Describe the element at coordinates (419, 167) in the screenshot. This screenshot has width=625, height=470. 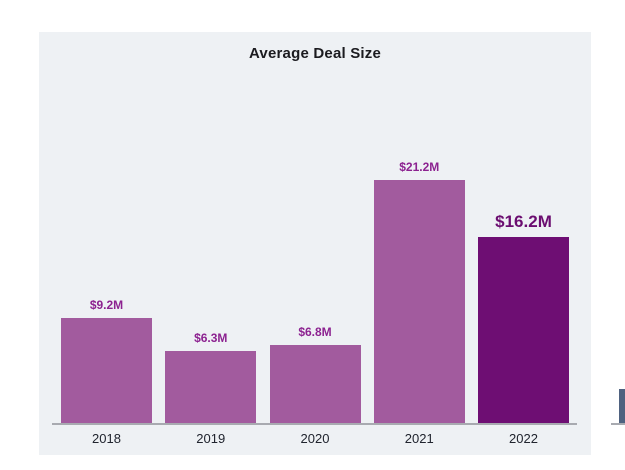
I see `bar-value-label-2021: $21.2M` at that location.